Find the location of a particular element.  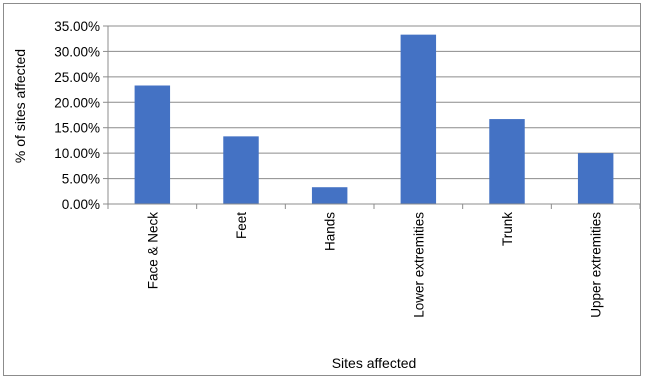

x-tick-label: Lower extremities is located at coordinates (418, 265).